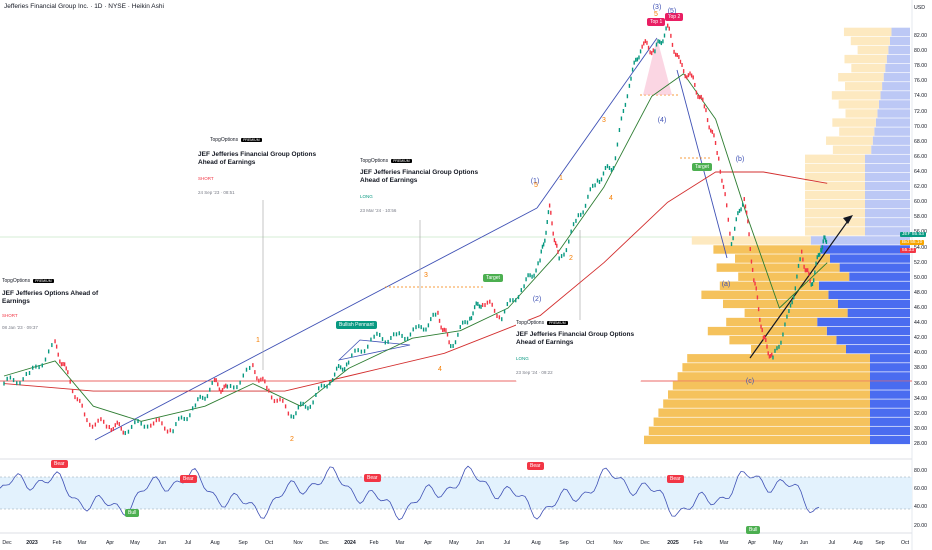  What do you see at coordinates (919, 8) in the screenshot?
I see `currency-label: USD` at bounding box center [919, 8].